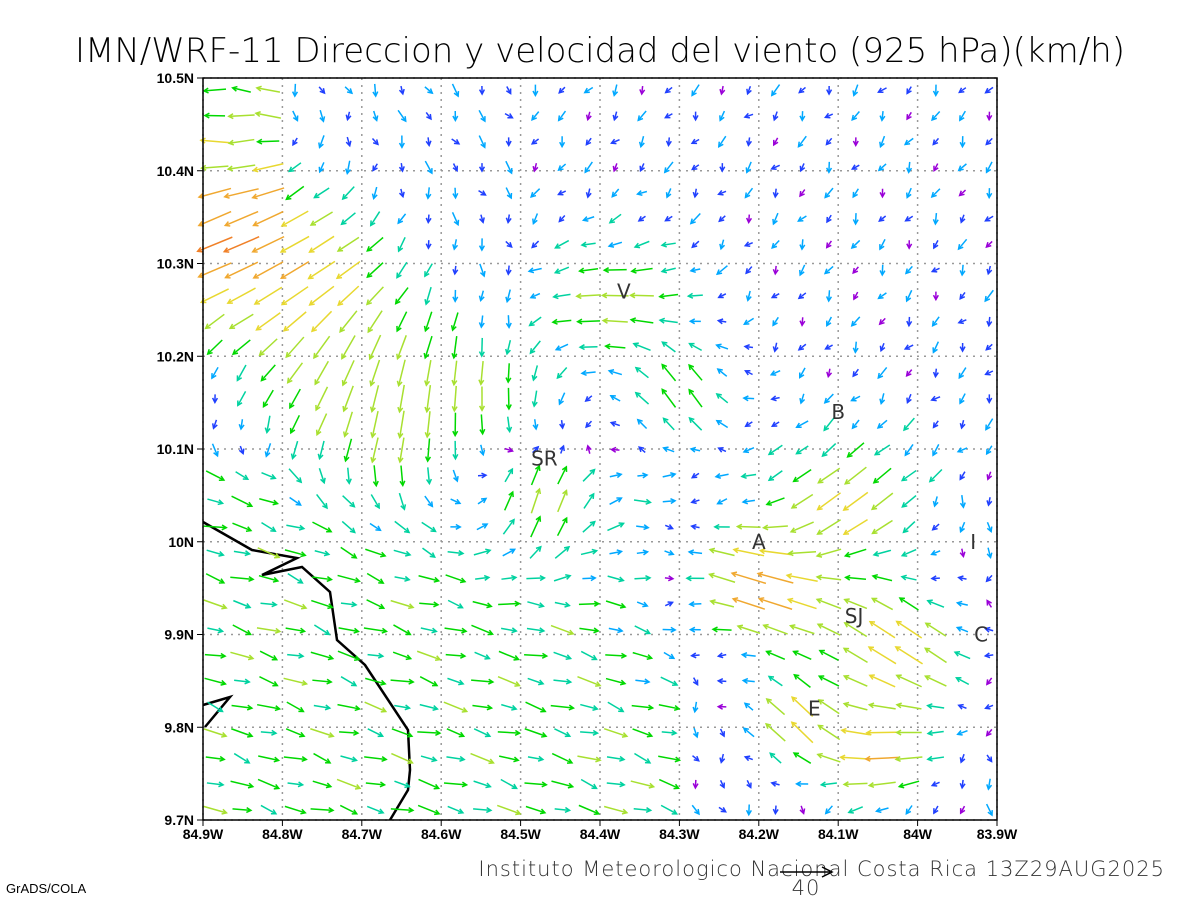  What do you see at coordinates (179, 820) in the screenshot?
I see `y-tick-label: 9.7N` at bounding box center [179, 820].